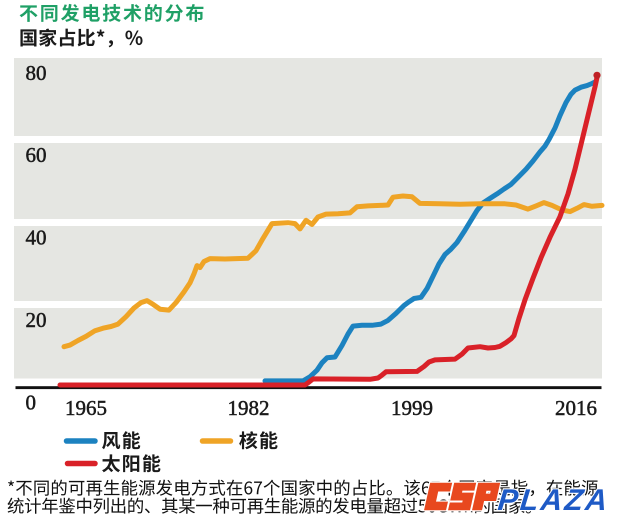 The image size is (620, 525). What do you see at coordinates (249, 408) in the screenshot?
I see `svg-text: 1982` at bounding box center [249, 408].